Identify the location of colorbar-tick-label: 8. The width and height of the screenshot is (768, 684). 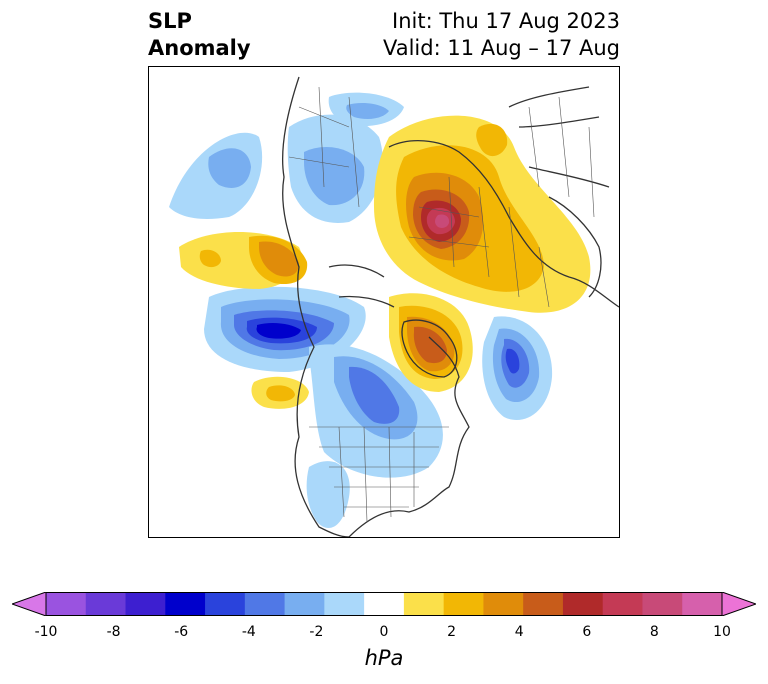
(654, 632).